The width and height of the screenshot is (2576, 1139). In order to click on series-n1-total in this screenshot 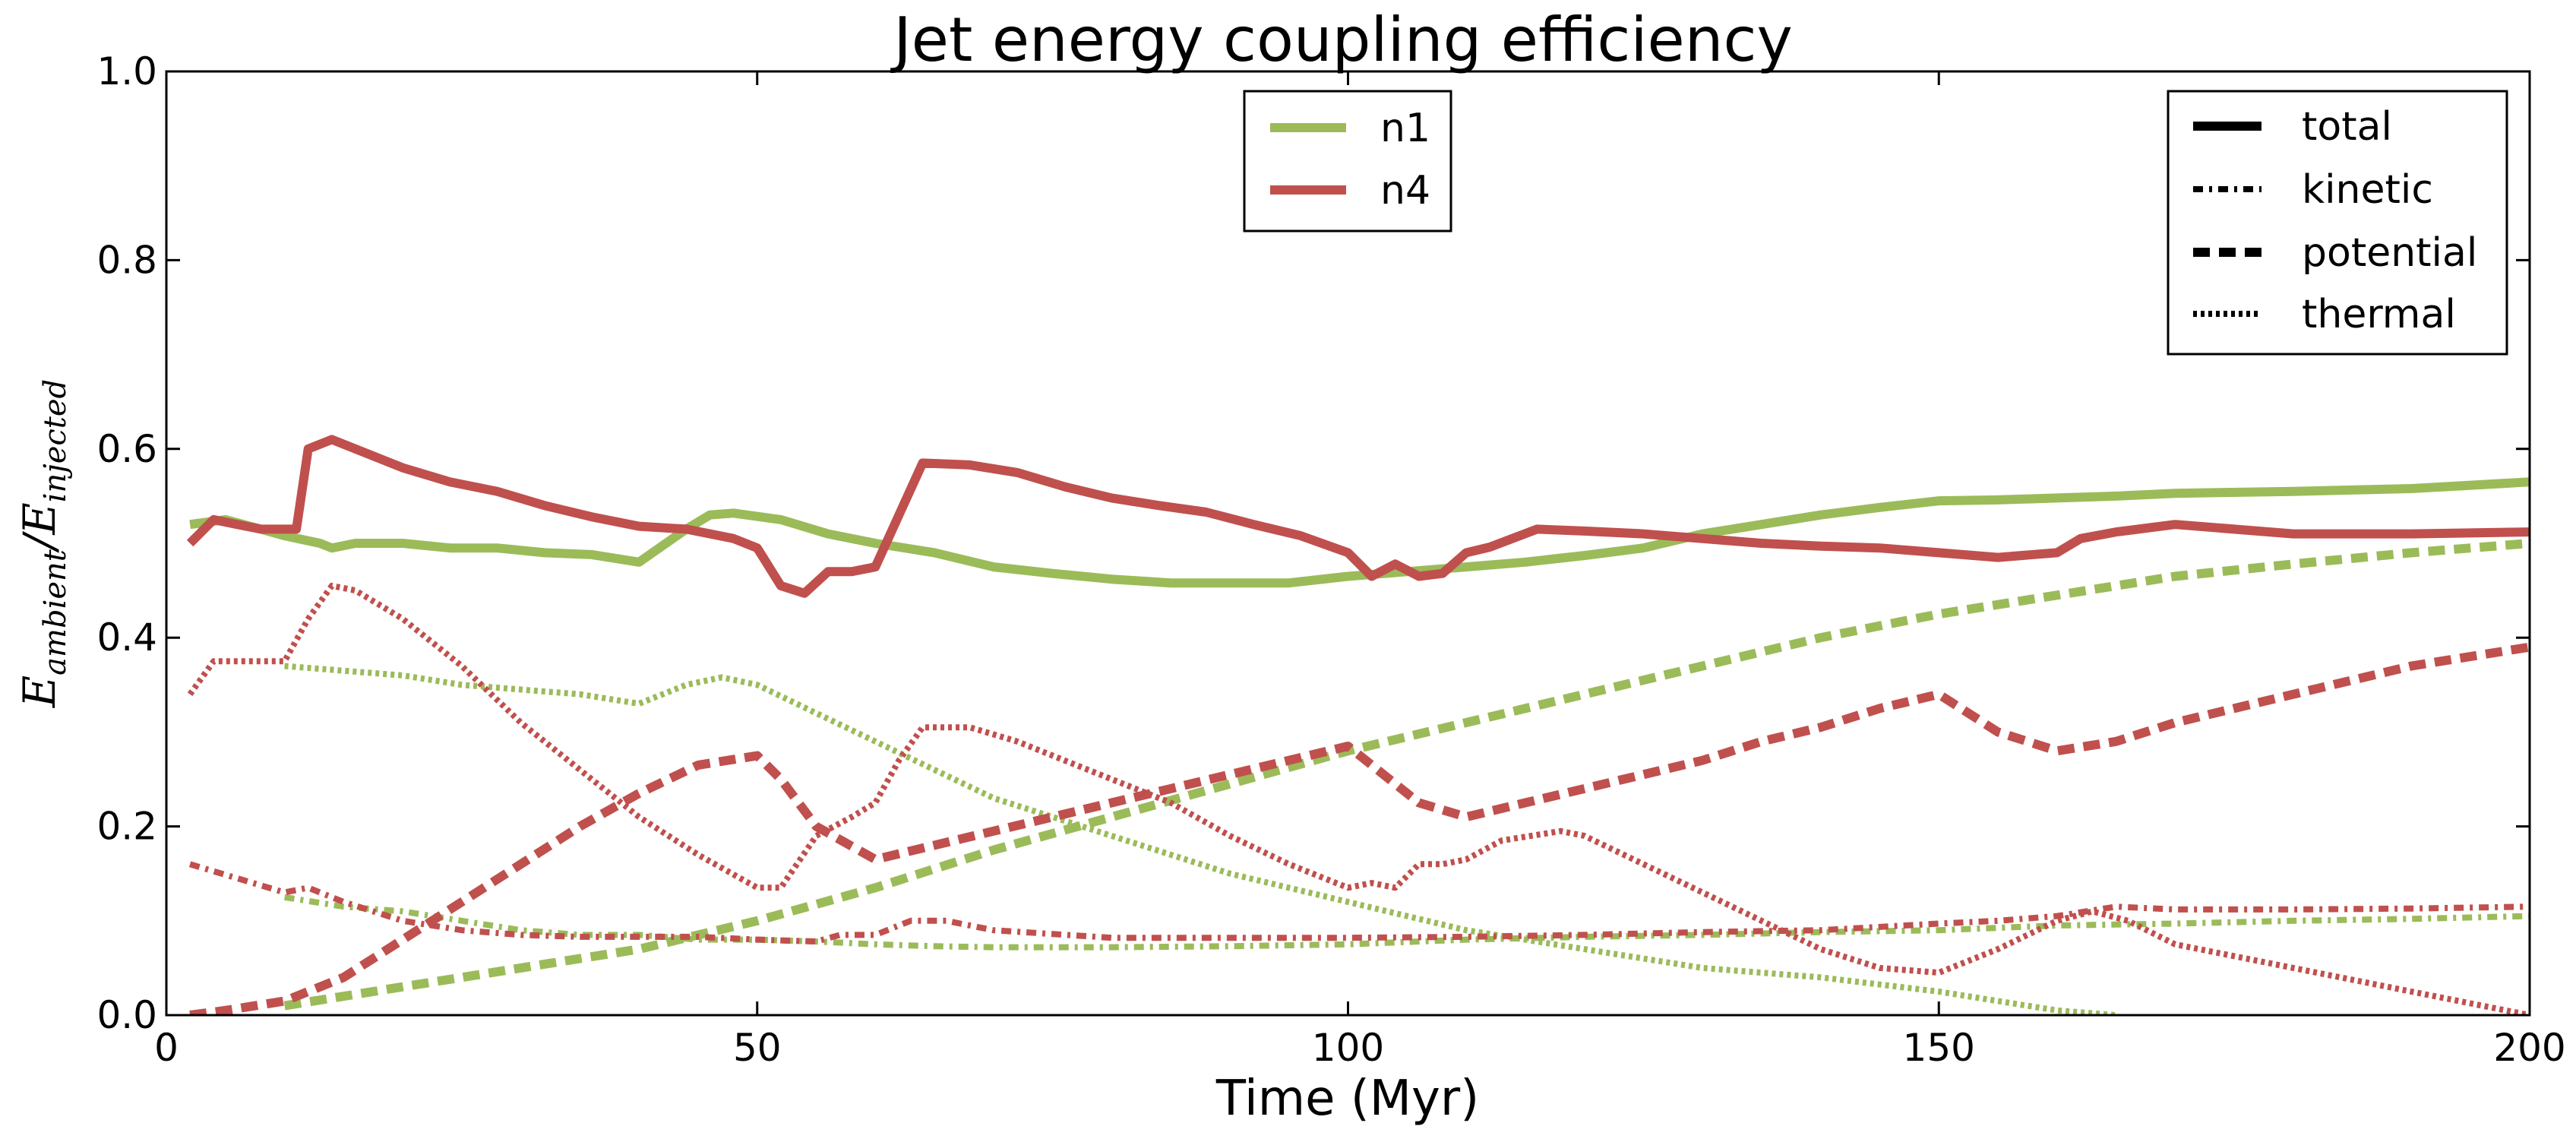, I will do `click(1359, 533)`.